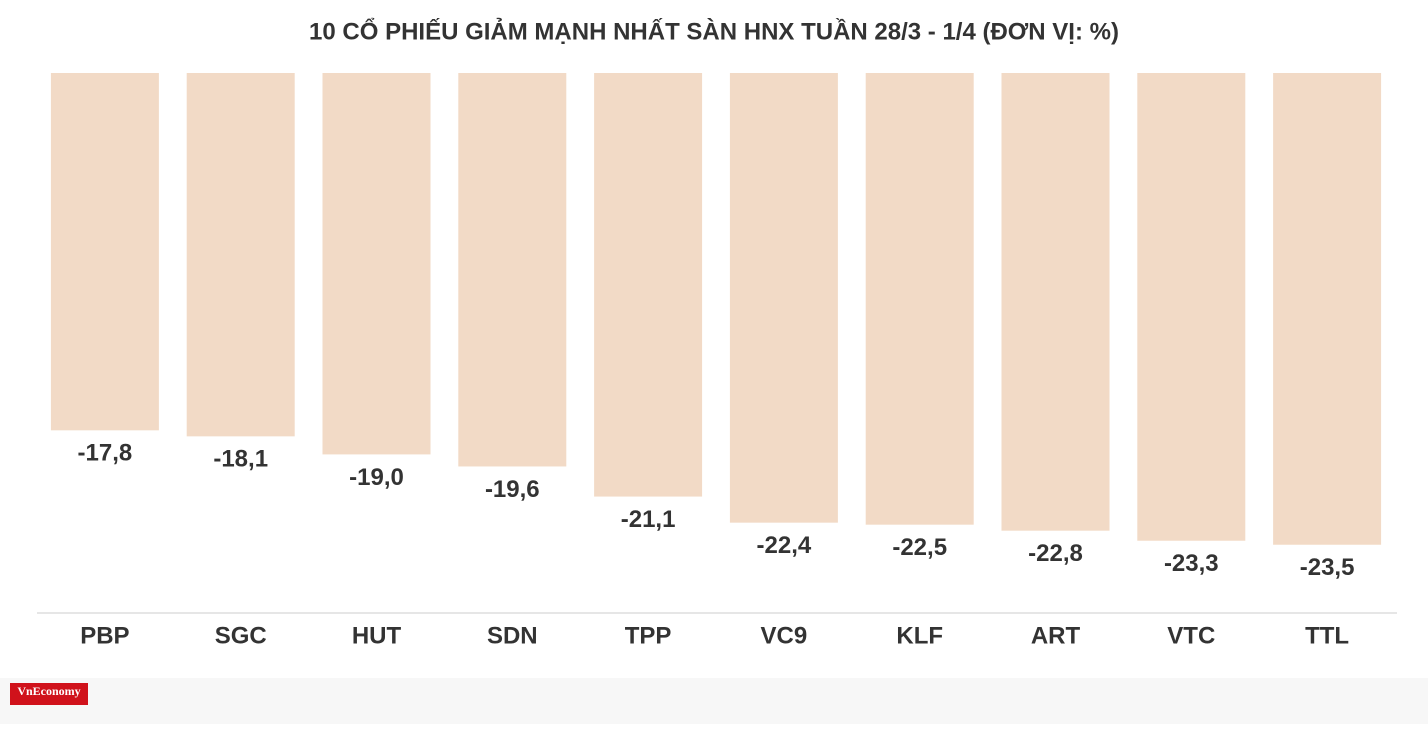 This screenshot has width=1428, height=729. I want to click on x-tick-label: HUT, so click(377, 635).